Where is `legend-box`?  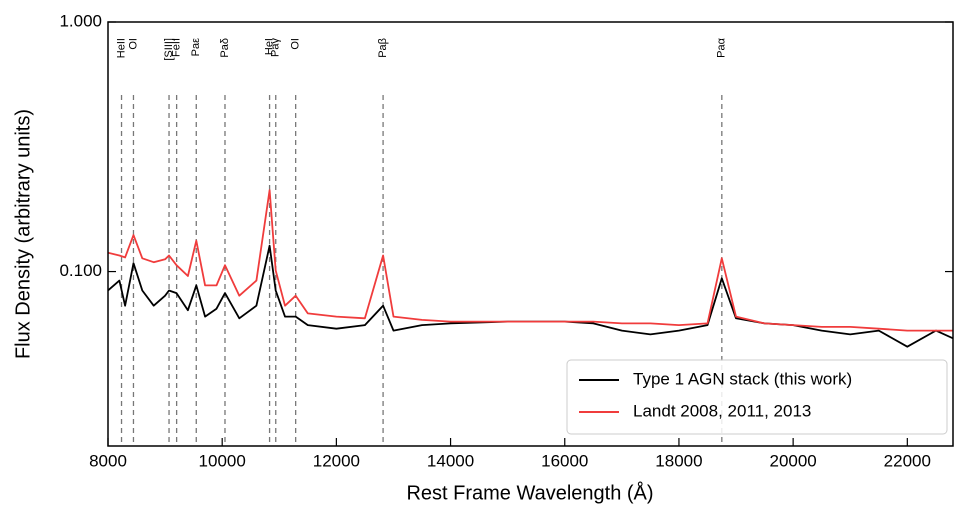 legend-box is located at coordinates (757, 397).